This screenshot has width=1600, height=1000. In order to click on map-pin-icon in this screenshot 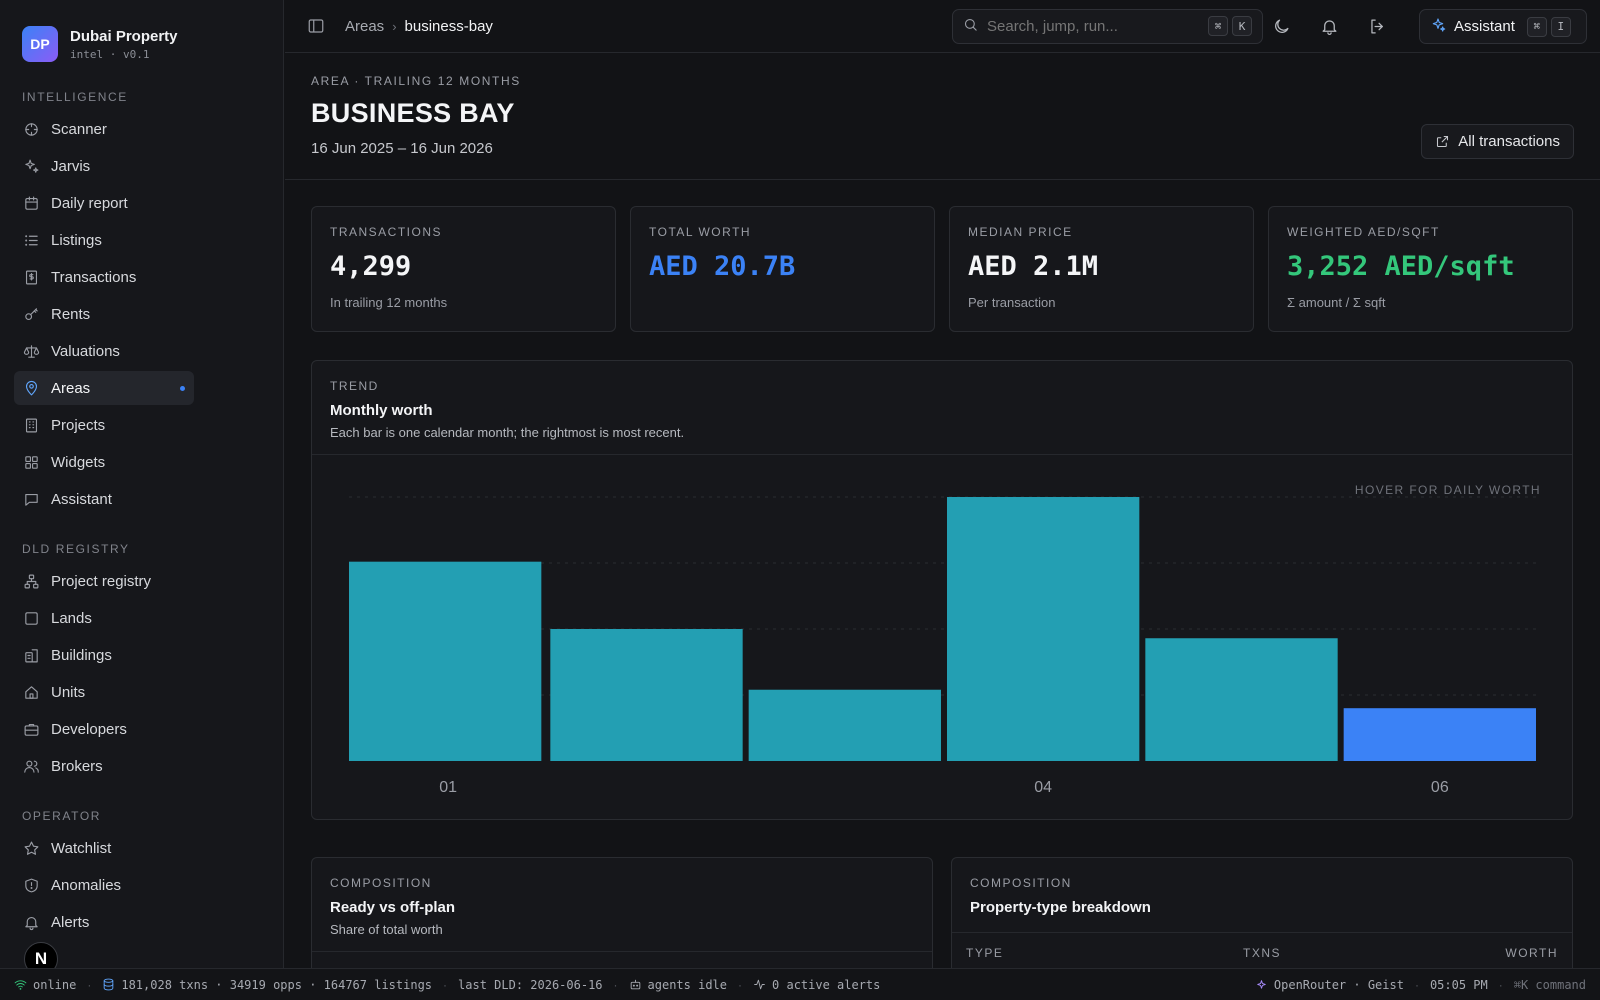, I will do `click(31, 388)`.